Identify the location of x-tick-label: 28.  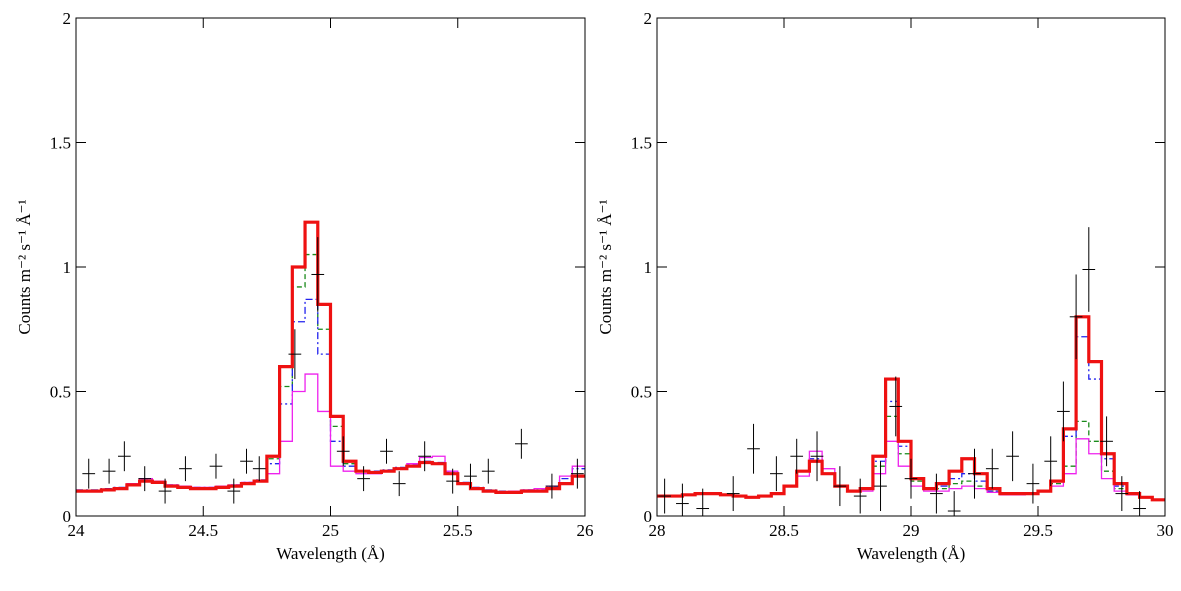
(657, 530).